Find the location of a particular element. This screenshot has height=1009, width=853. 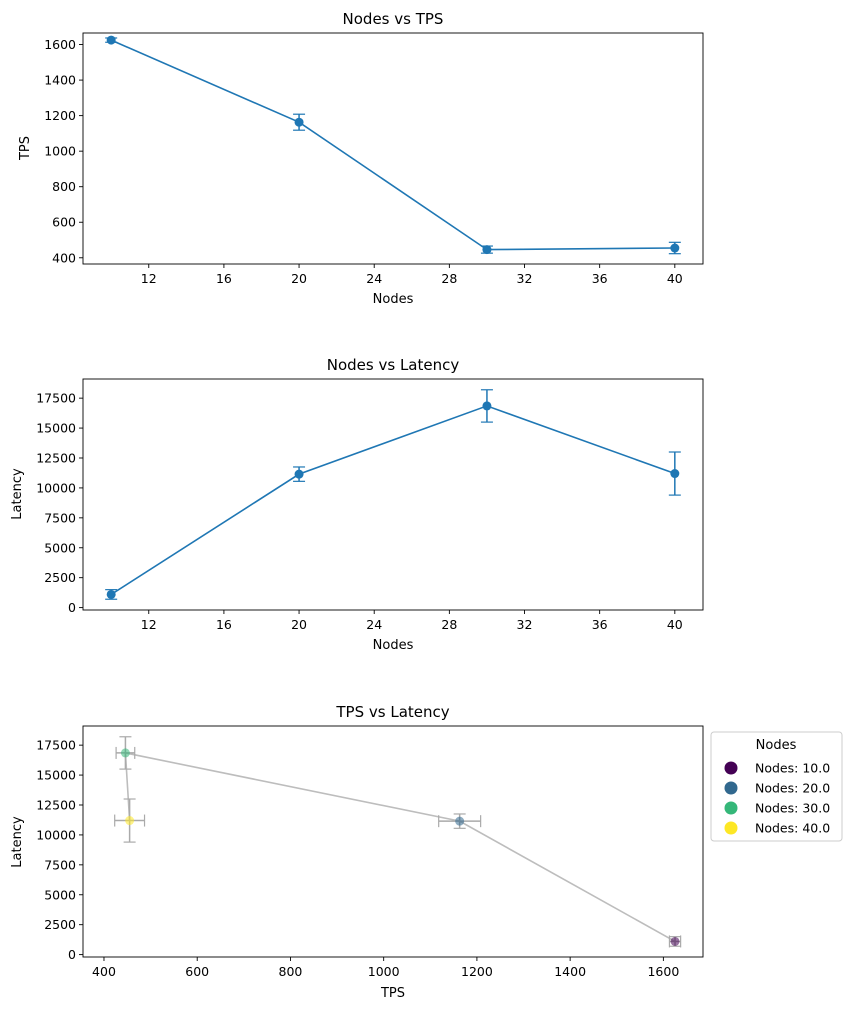

x-tick-label: 1600 is located at coordinates (663, 971).